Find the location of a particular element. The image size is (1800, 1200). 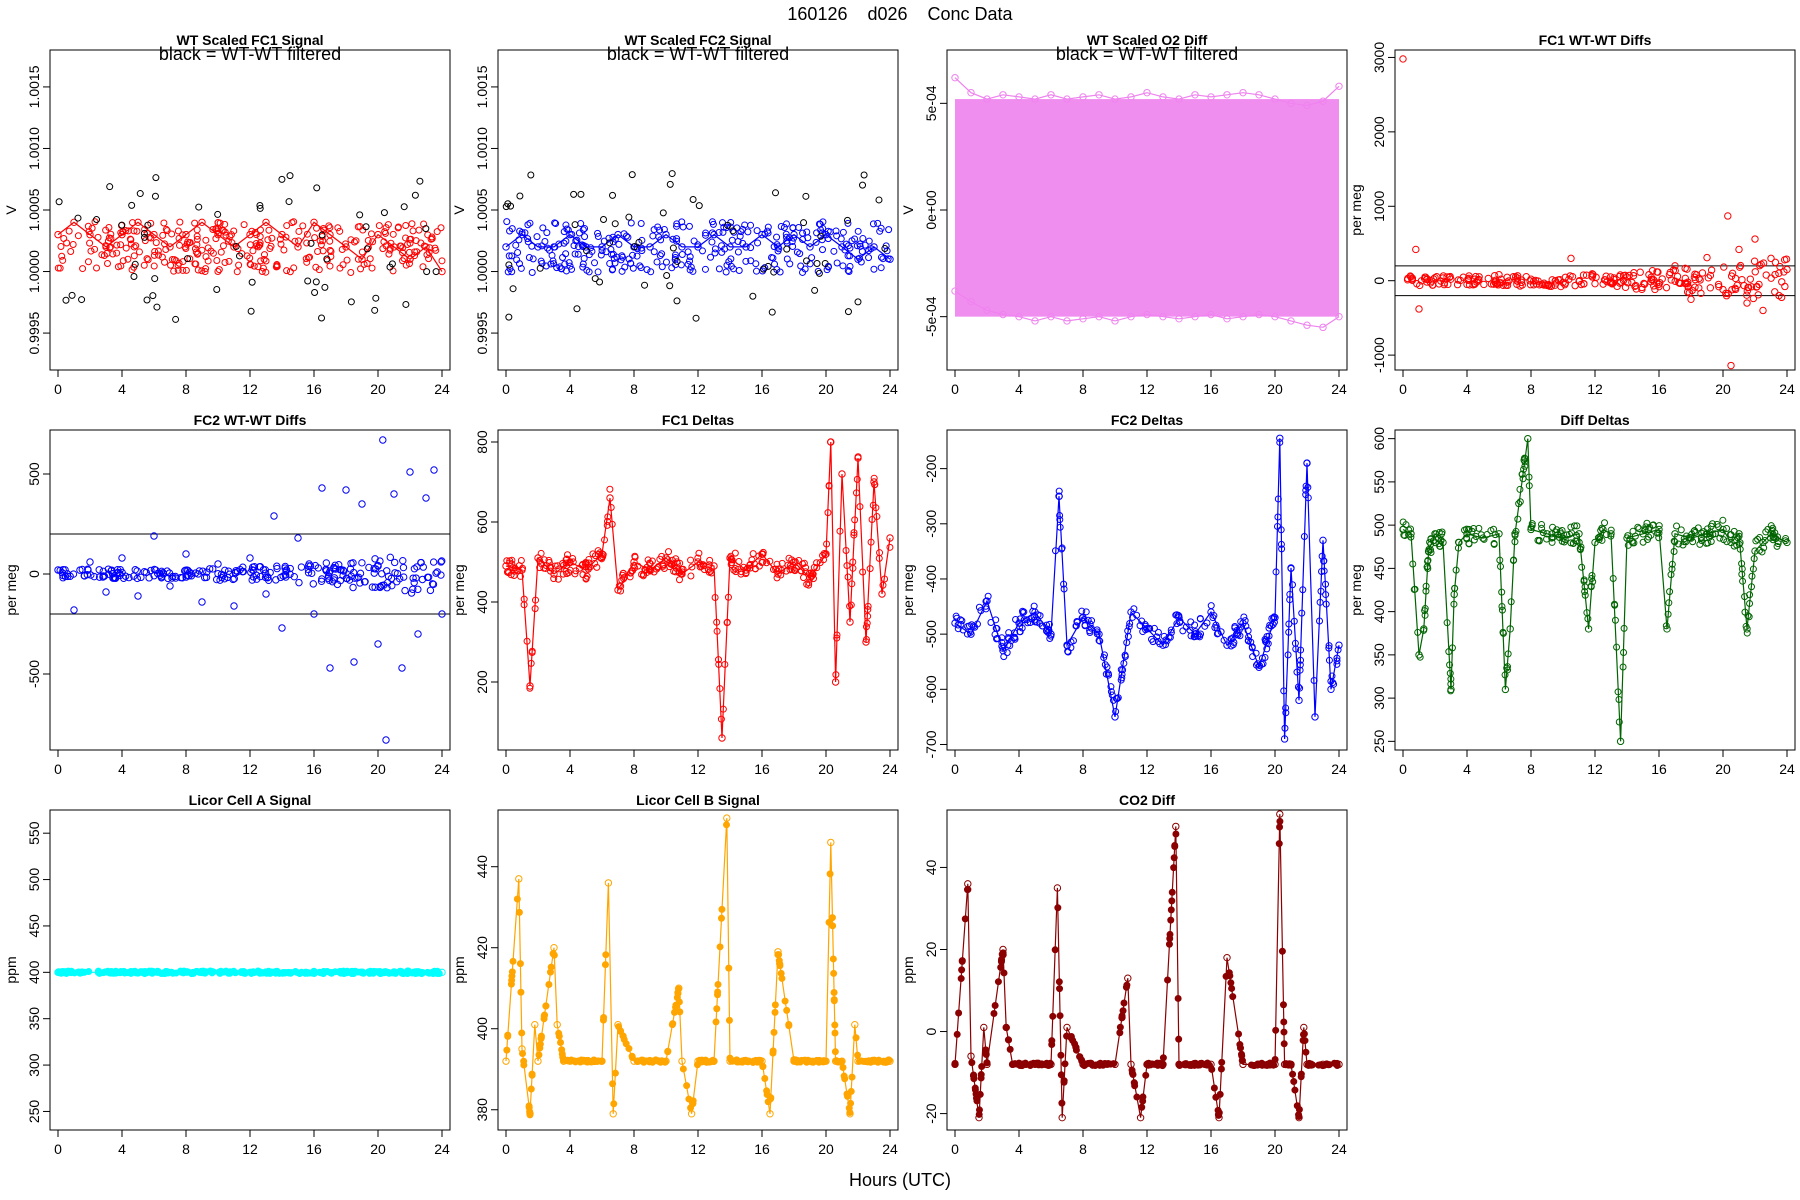

x-tick-label: 8 is located at coordinates (634, 389).